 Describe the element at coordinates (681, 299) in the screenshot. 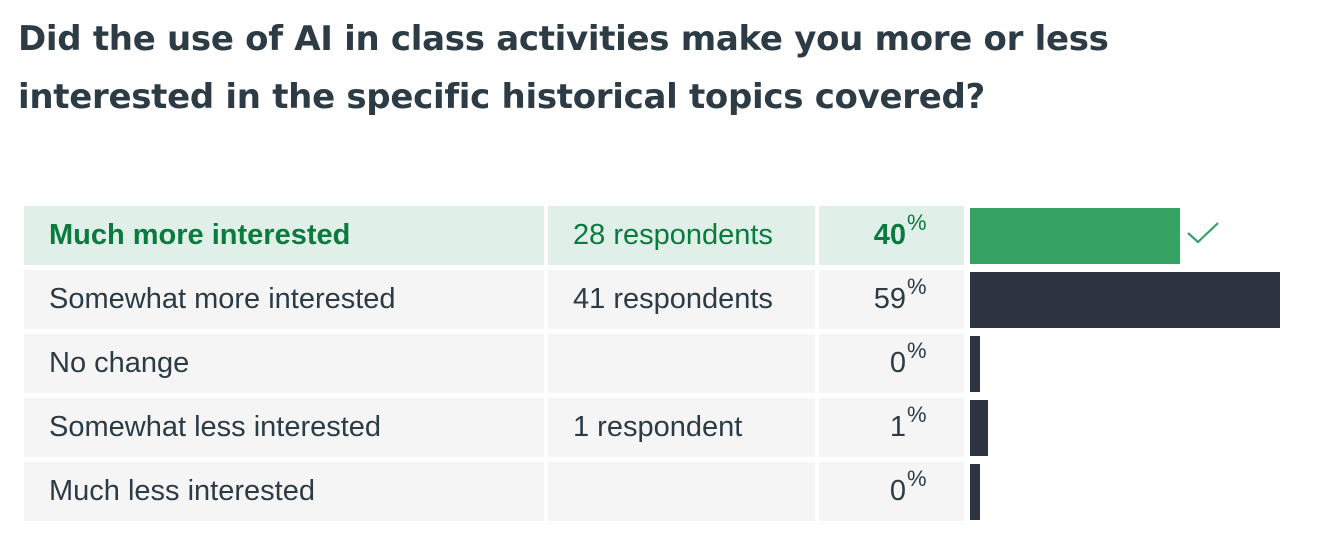

I see `respondent-count: 41 respondents` at that location.